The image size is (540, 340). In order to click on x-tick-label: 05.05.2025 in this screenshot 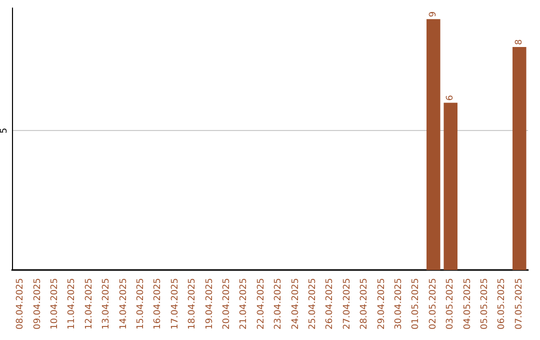, I will do `click(485, 304)`.